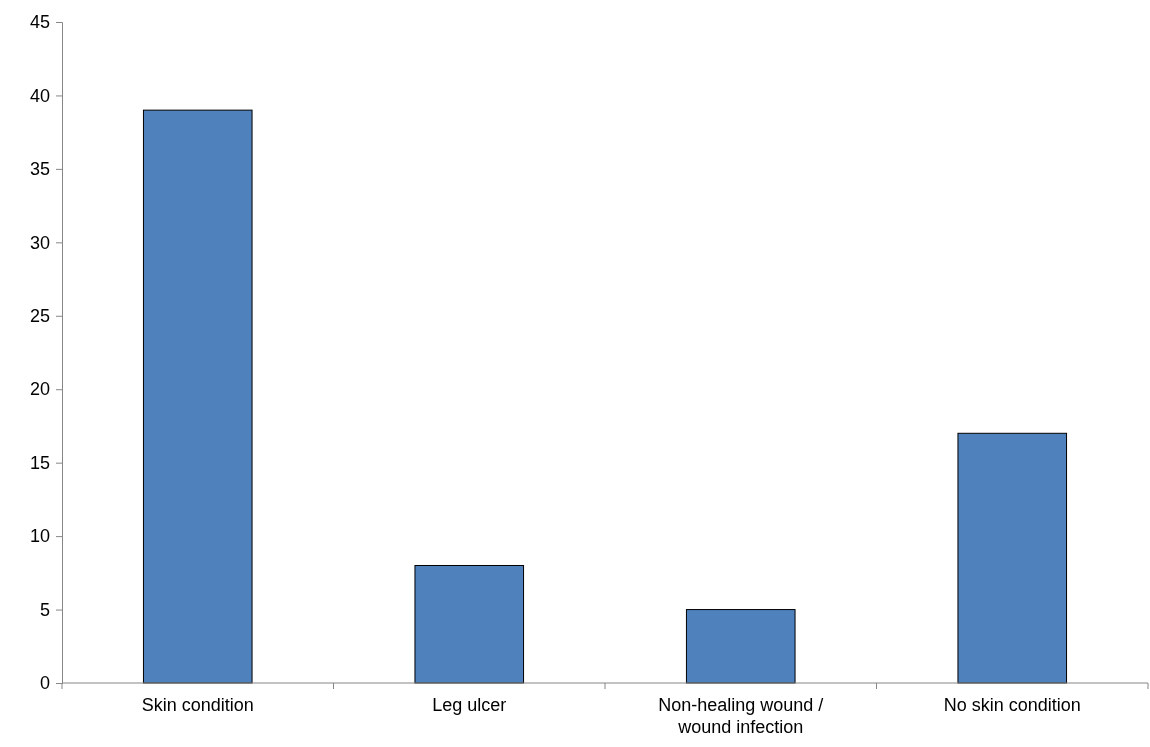 Image resolution: width=1150 pixels, height=747 pixels. I want to click on y-tick-label: 10, so click(39, 536).